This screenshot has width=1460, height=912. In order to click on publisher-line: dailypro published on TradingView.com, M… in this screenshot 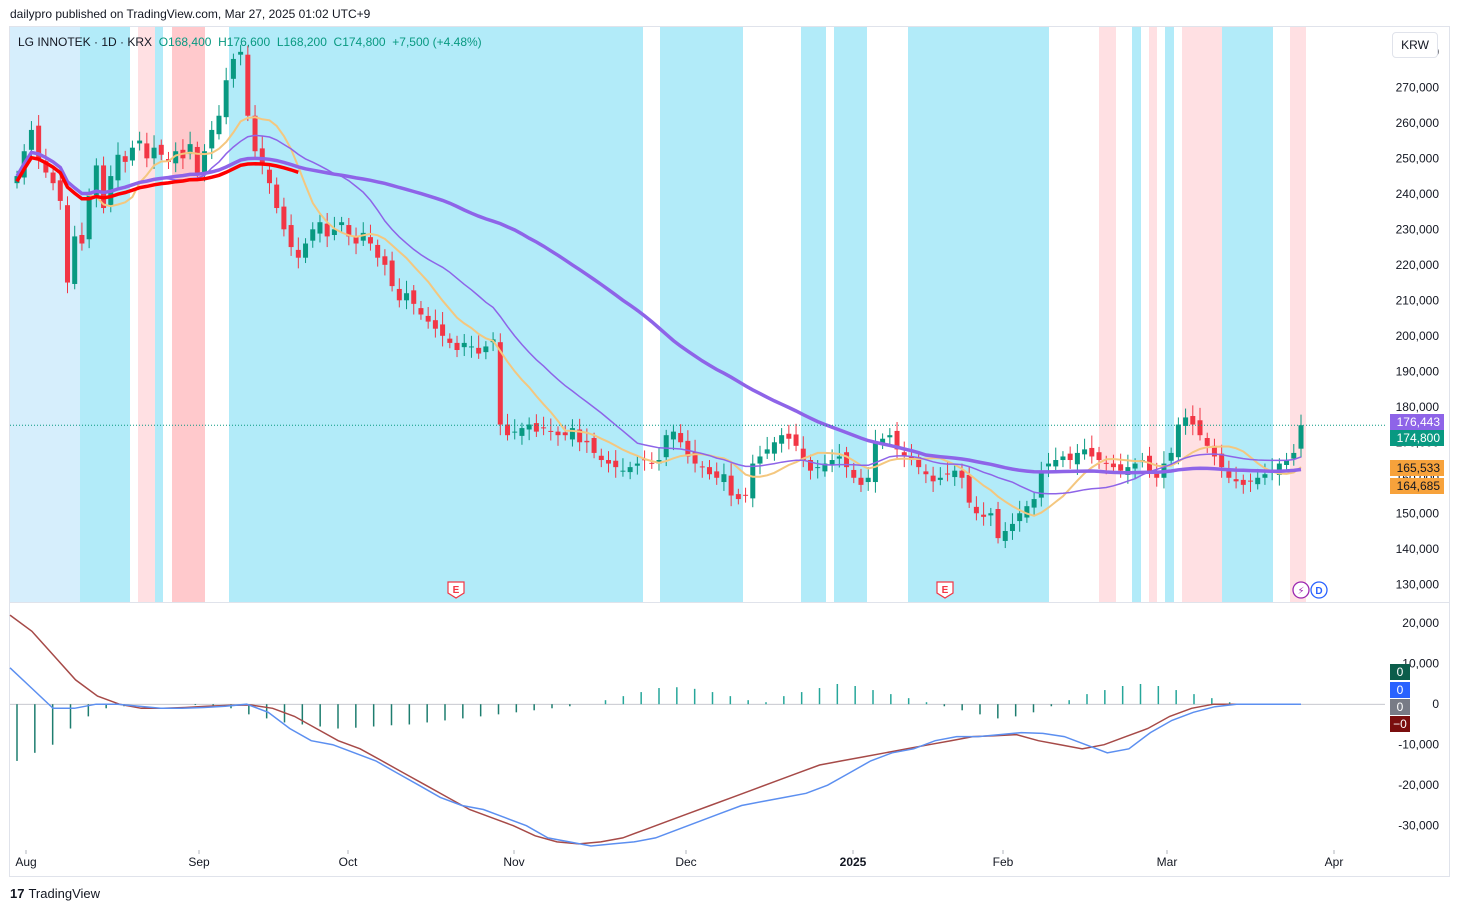, I will do `click(190, 14)`.